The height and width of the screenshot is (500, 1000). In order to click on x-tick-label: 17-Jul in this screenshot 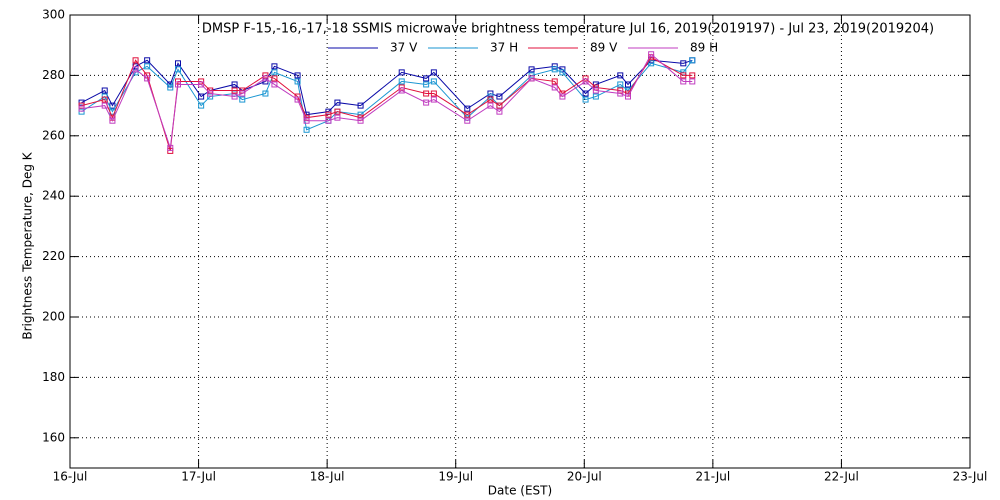, I will do `click(198, 477)`.